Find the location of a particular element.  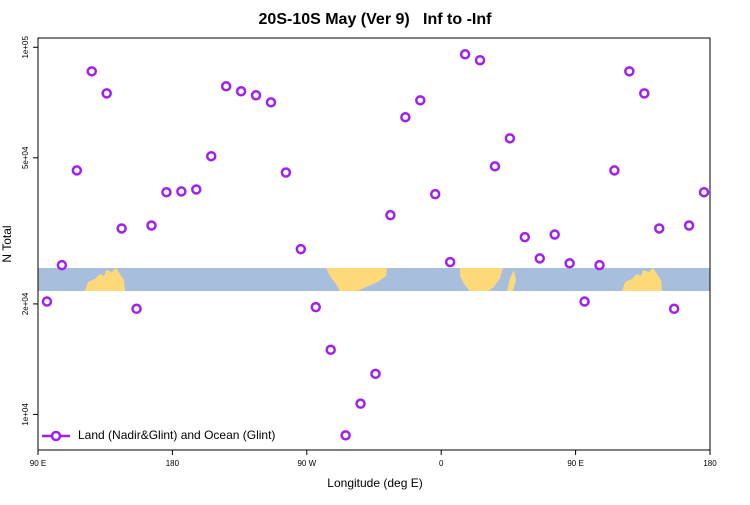

map-strip is located at coordinates (374, 279).